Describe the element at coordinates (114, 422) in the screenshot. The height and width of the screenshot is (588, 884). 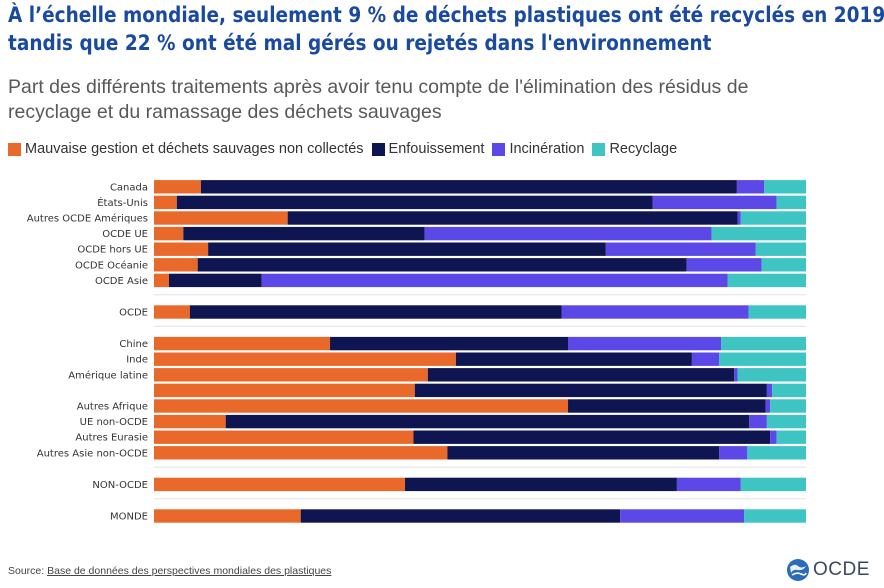
I see `row-label-ue-non-ocde: UE non-OCDE` at that location.